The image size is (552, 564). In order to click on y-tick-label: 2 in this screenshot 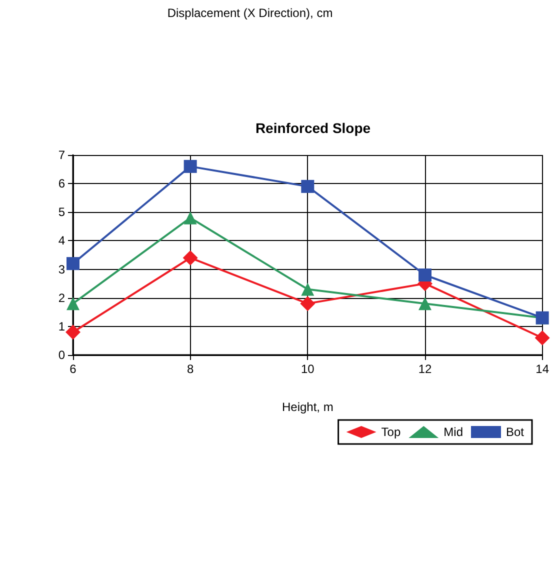, I will do `click(62, 297)`.